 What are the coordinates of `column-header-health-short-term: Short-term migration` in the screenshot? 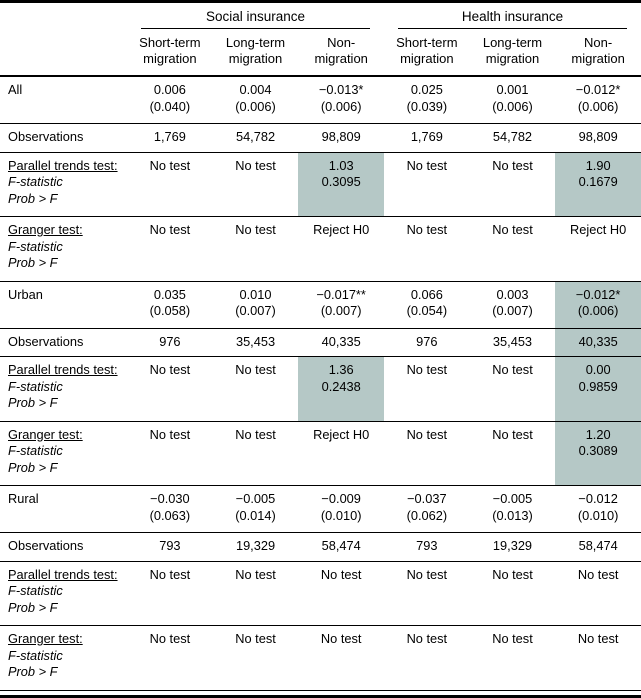 It's located at (427, 50).